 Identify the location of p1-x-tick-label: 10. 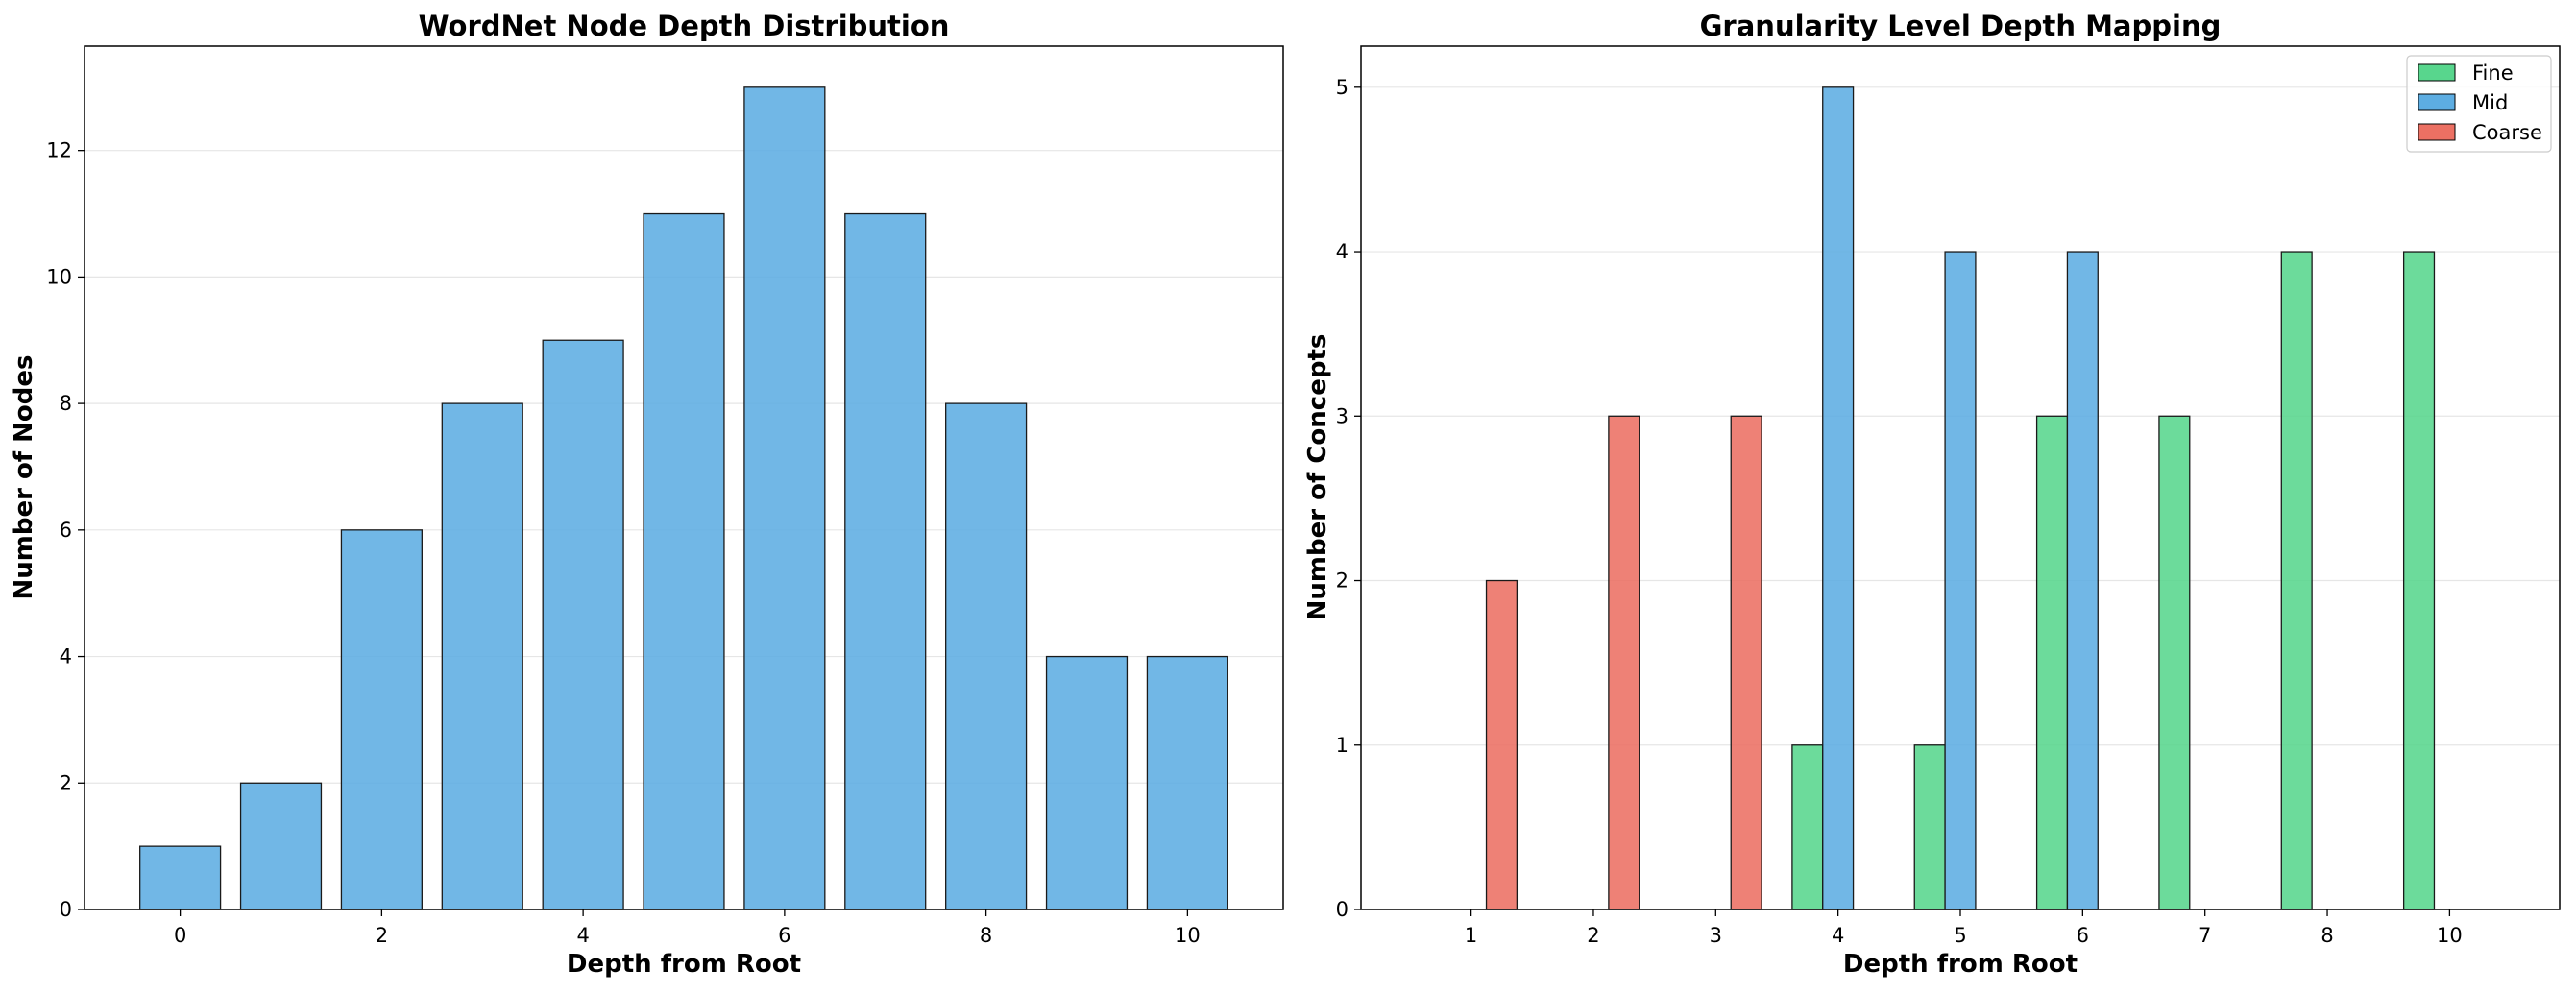
(1188, 935).